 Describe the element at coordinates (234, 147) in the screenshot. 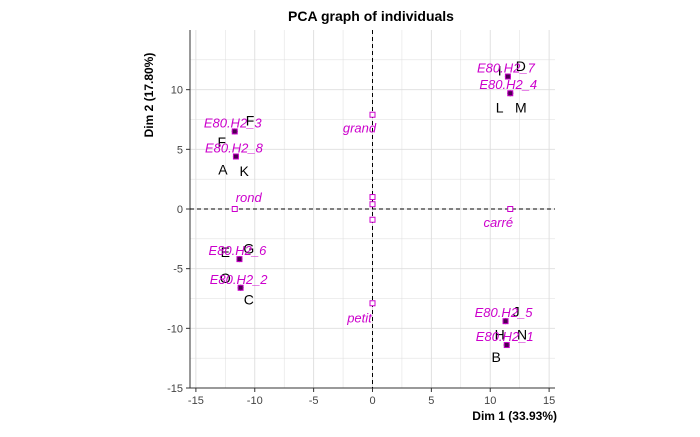

I see `supplementary-individual-label: E80.H2_8` at that location.